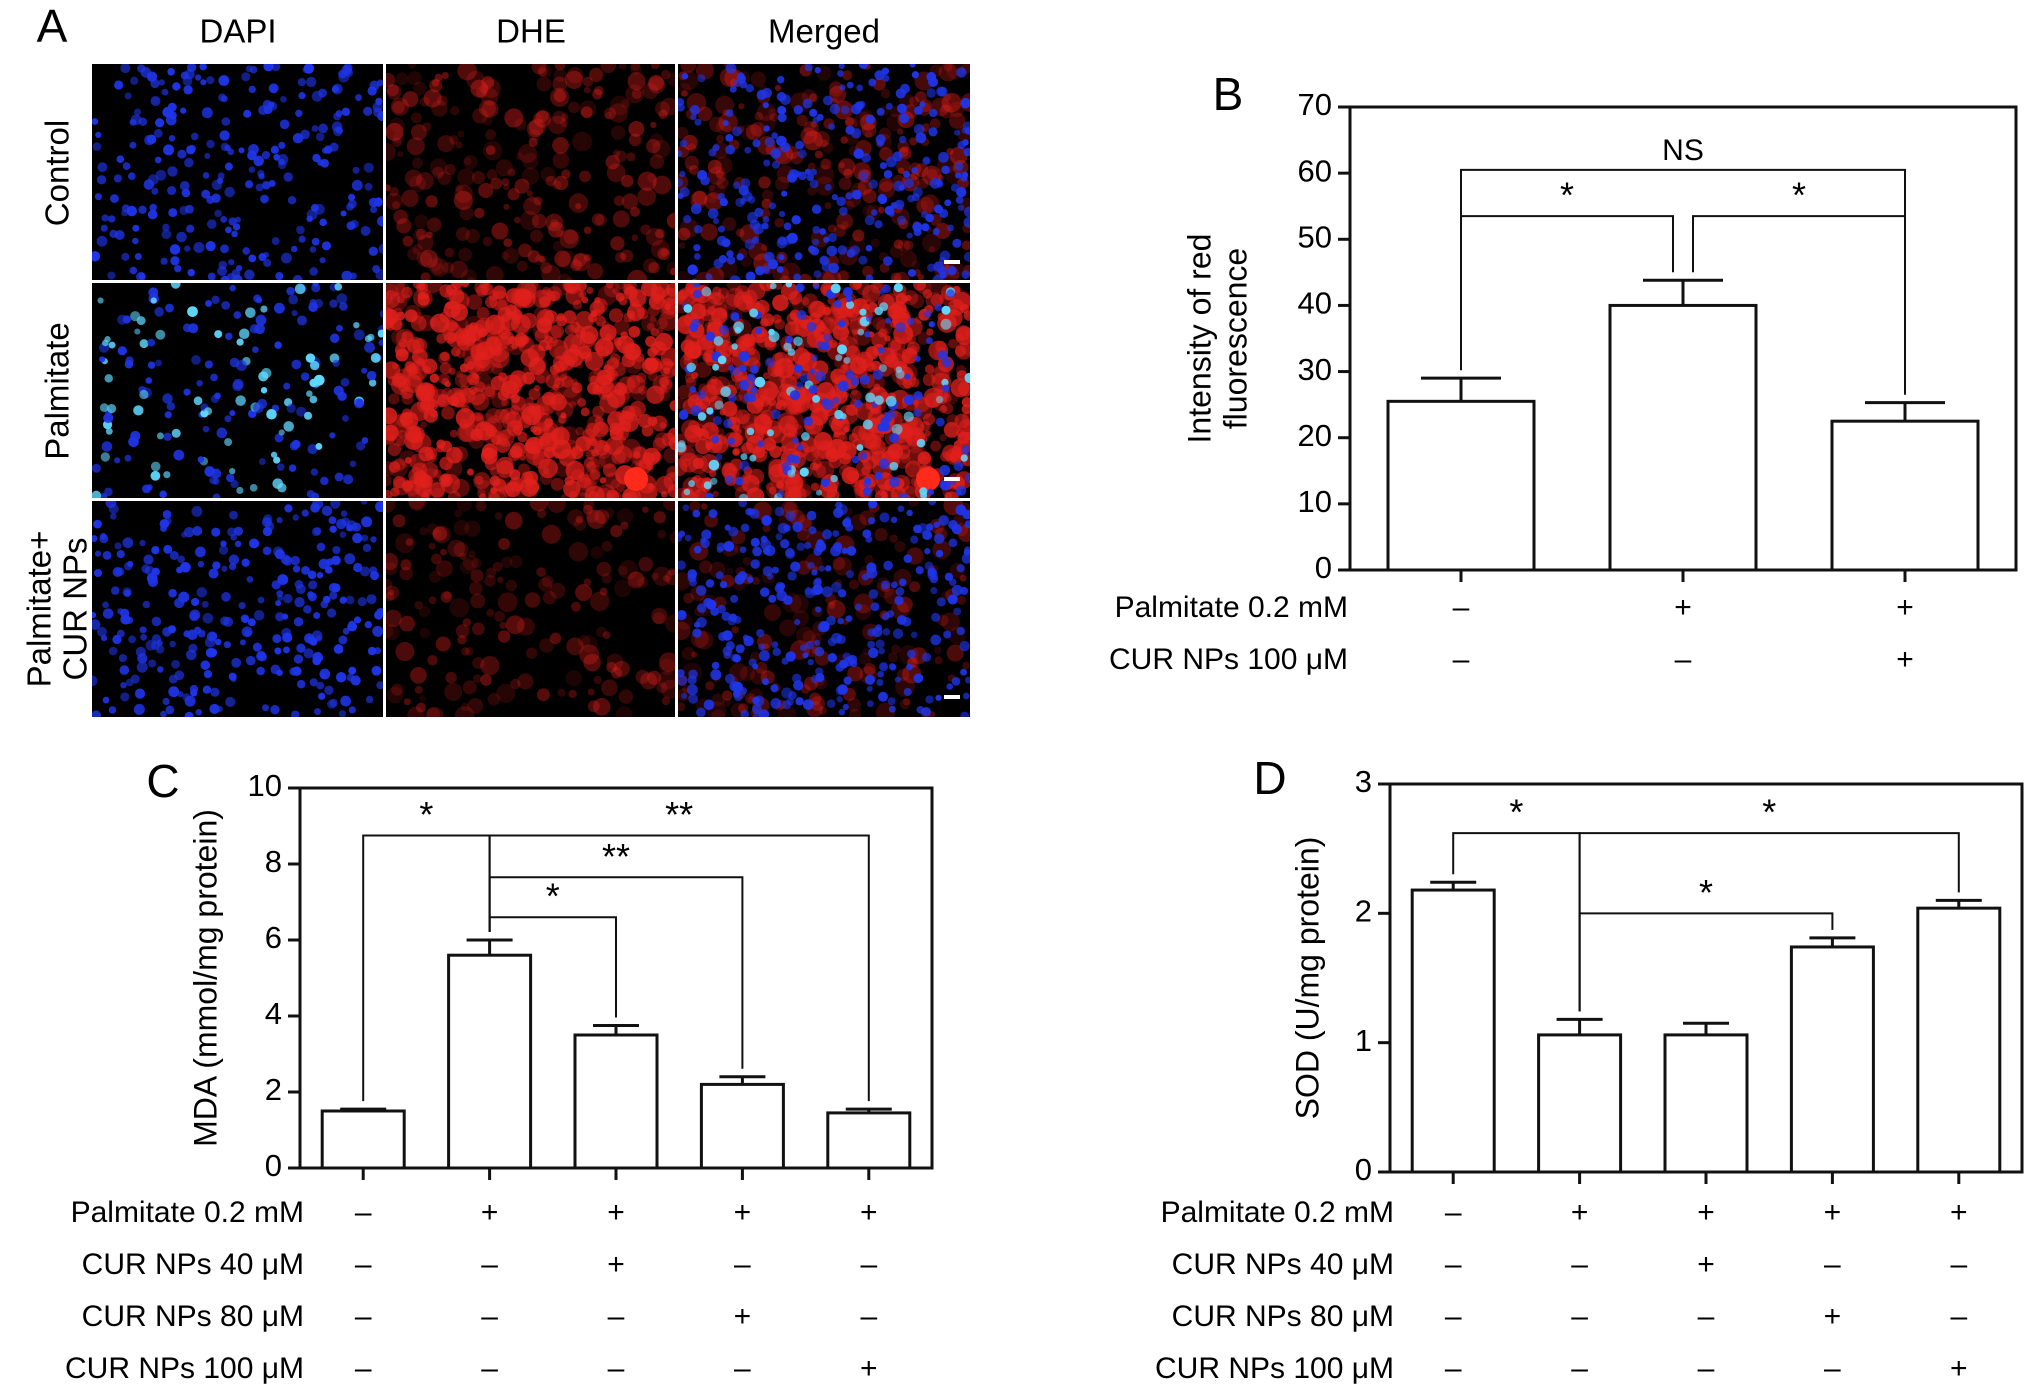 The image size is (2032, 1393). I want to click on y-tick-label: 2, so click(273, 1089).